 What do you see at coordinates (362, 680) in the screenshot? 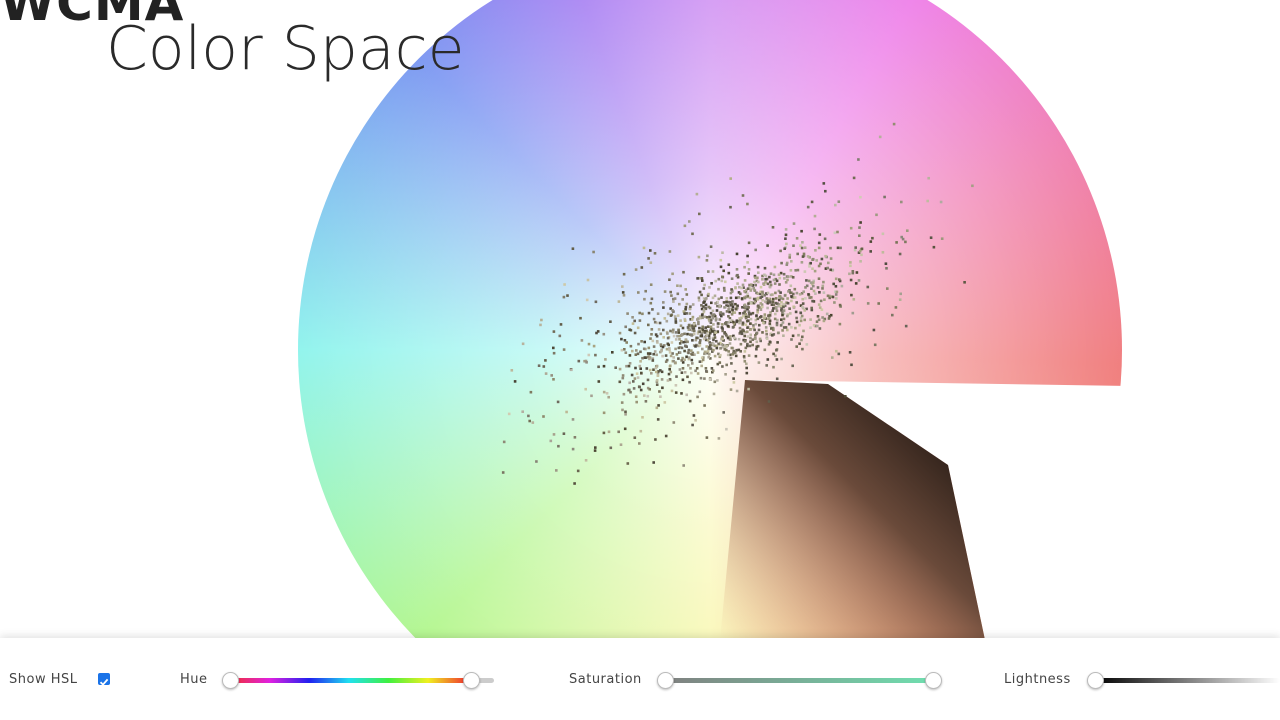
I see `hue-track` at bounding box center [362, 680].